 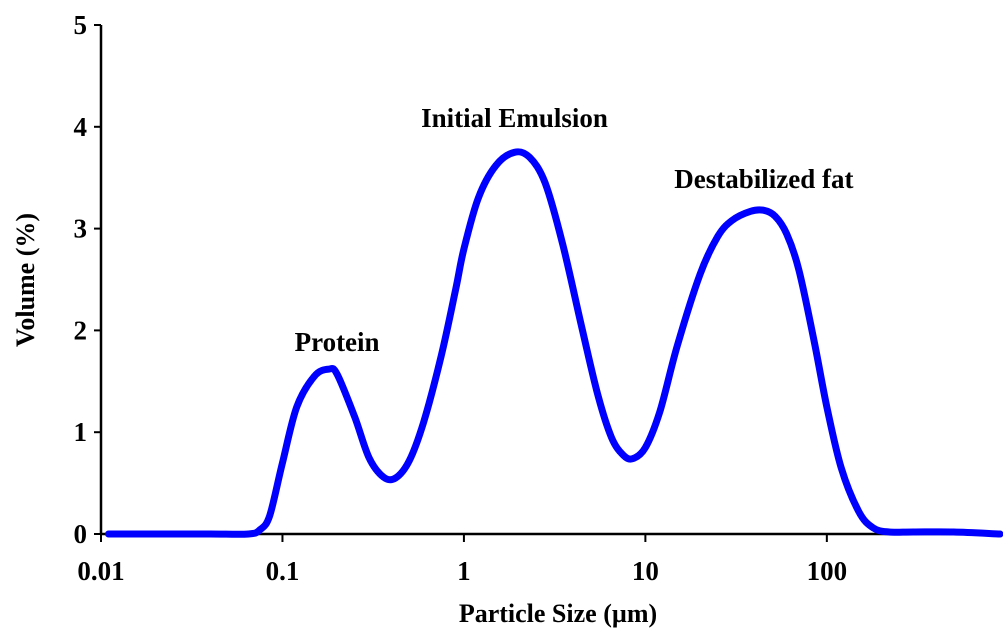 I want to click on x-tick-label: 1, so click(x=464, y=571).